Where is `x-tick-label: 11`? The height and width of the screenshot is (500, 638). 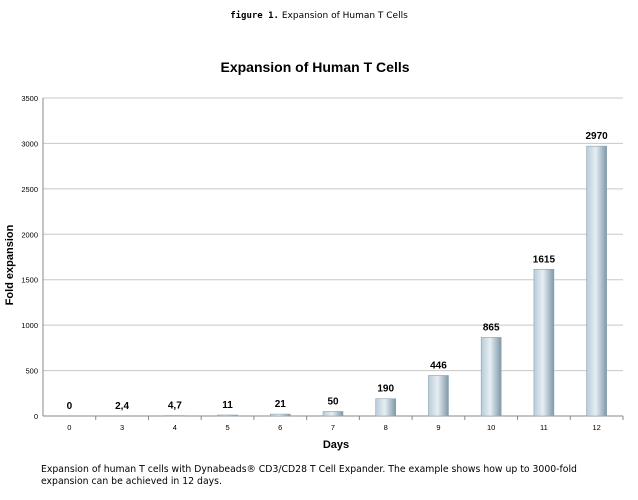 x-tick-label: 11 is located at coordinates (544, 427).